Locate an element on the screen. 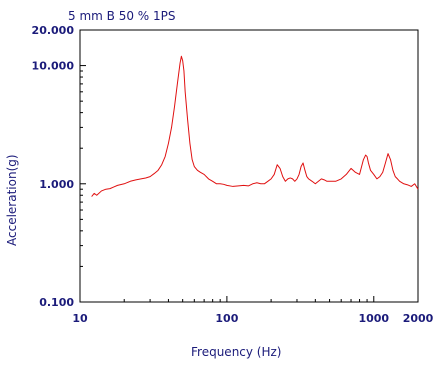 Image resolution: width=433 pixels, height=366 pixels. x-axis-ticks: 10 100 1000 2000 is located at coordinates (252, 310).